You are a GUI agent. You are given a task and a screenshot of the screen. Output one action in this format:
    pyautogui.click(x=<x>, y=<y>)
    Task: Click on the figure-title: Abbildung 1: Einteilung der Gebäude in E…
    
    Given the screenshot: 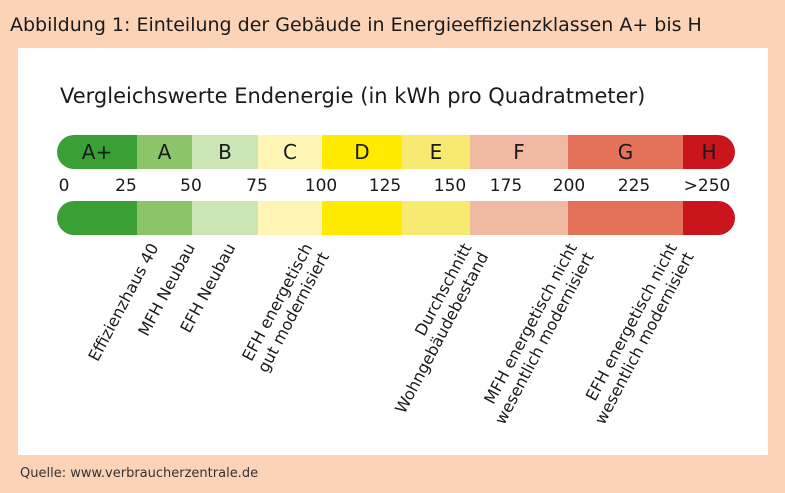 What is the action you would take?
    pyautogui.click(x=356, y=25)
    